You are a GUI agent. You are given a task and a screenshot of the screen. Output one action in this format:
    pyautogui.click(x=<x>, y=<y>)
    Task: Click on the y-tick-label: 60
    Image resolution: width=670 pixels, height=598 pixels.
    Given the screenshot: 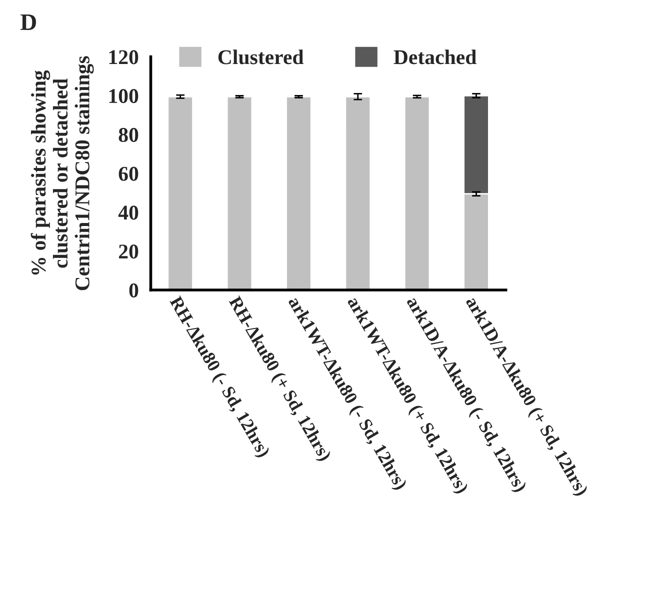 What is the action you would take?
    pyautogui.click(x=128, y=173)
    